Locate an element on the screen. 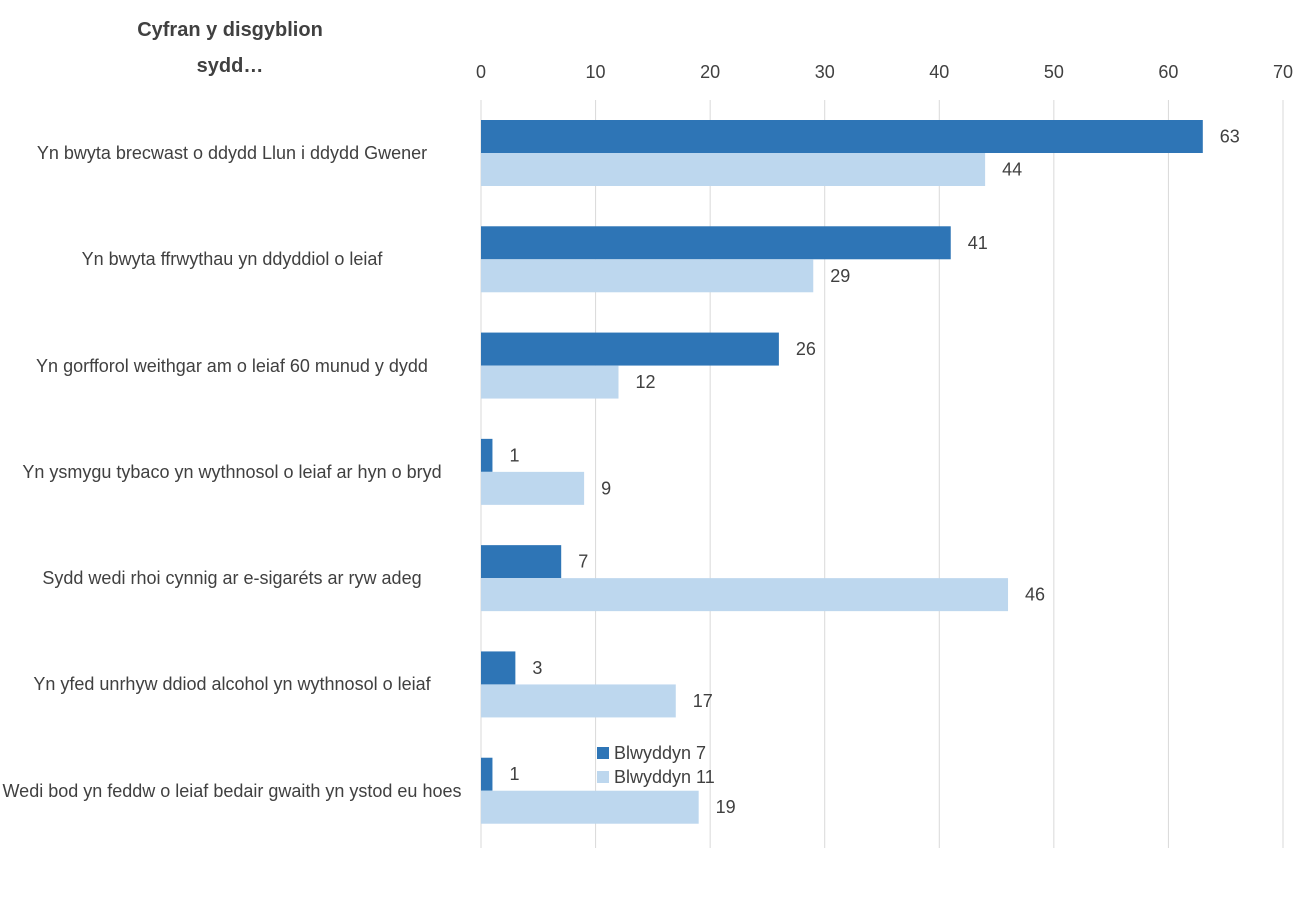  category-label: Yn bwyta ffrwythau yn ddyddiol o leiaf is located at coordinates (232, 259).